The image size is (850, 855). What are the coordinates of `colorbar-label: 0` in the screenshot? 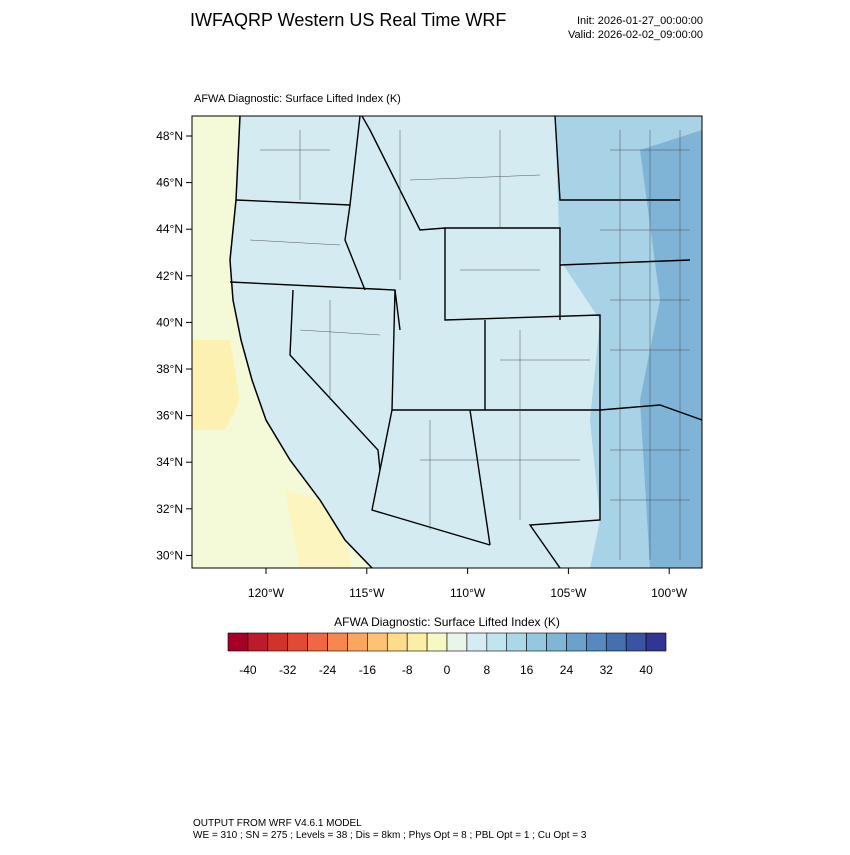 It's located at (447, 670).